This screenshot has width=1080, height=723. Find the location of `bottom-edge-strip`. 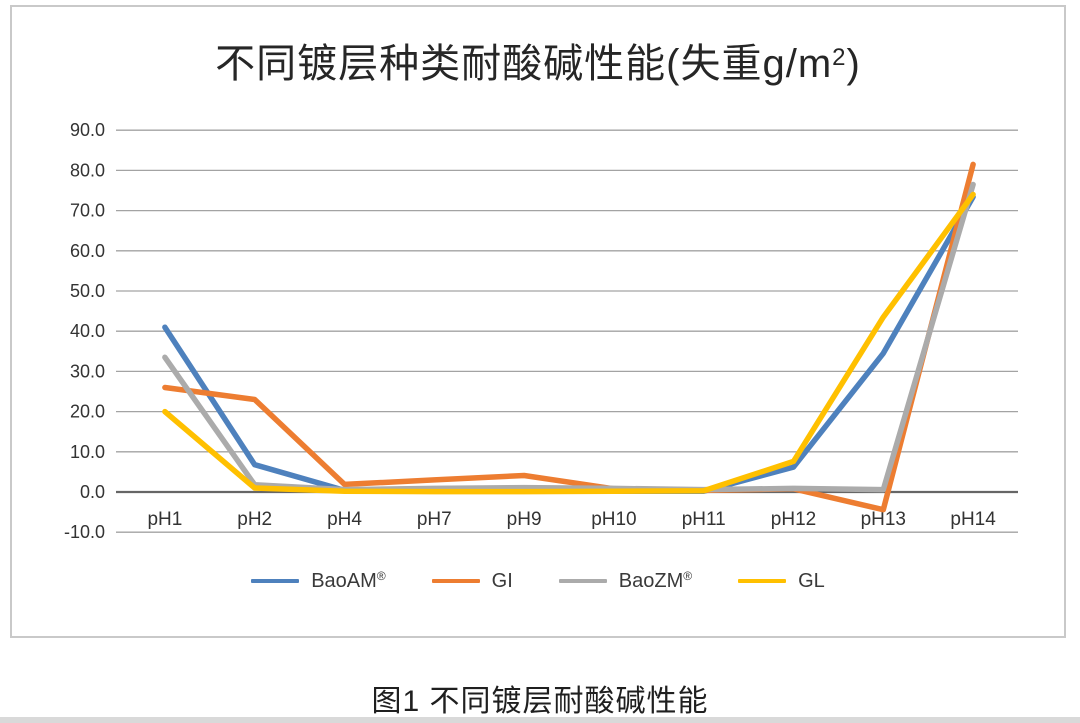

bottom-edge-strip is located at coordinates (540, 720).